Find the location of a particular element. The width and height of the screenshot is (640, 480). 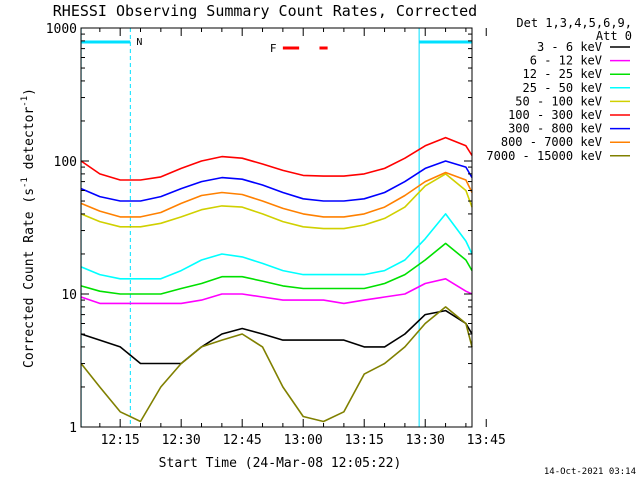

legend-label-7: 800 - 7000 keV is located at coordinates (551, 142).